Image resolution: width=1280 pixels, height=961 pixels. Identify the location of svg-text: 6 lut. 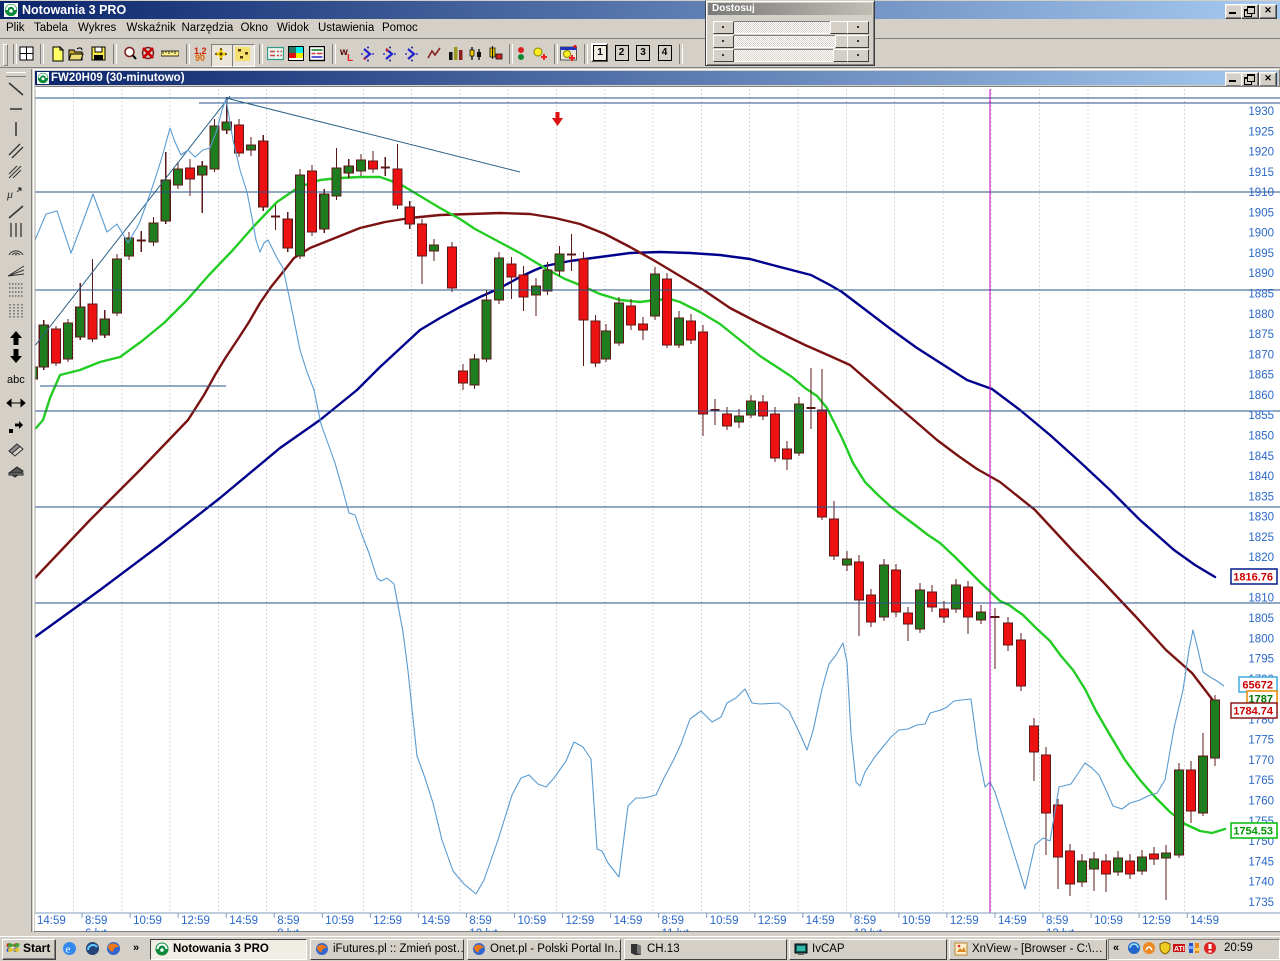
(96, 930).